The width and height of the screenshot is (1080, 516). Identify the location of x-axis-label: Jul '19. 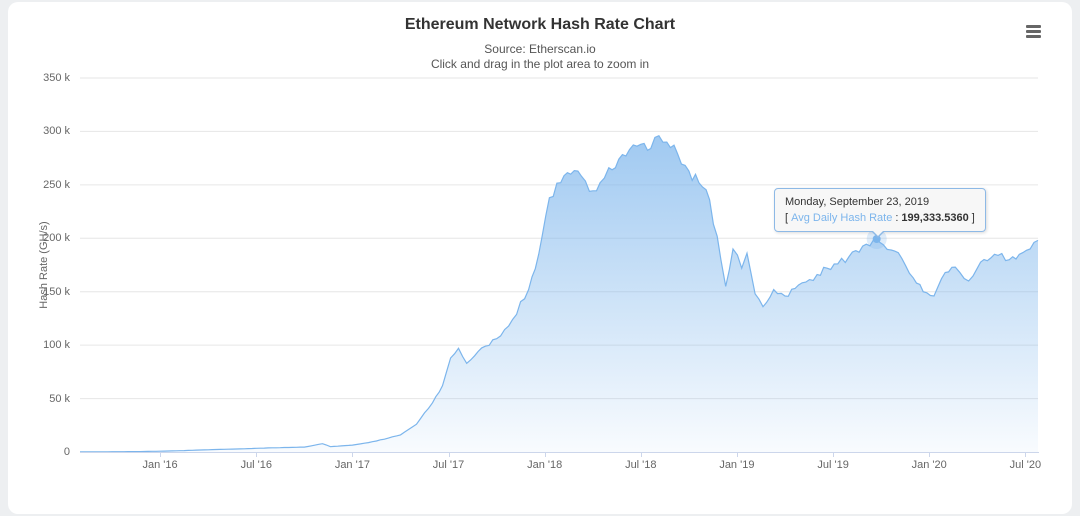
(833, 465).